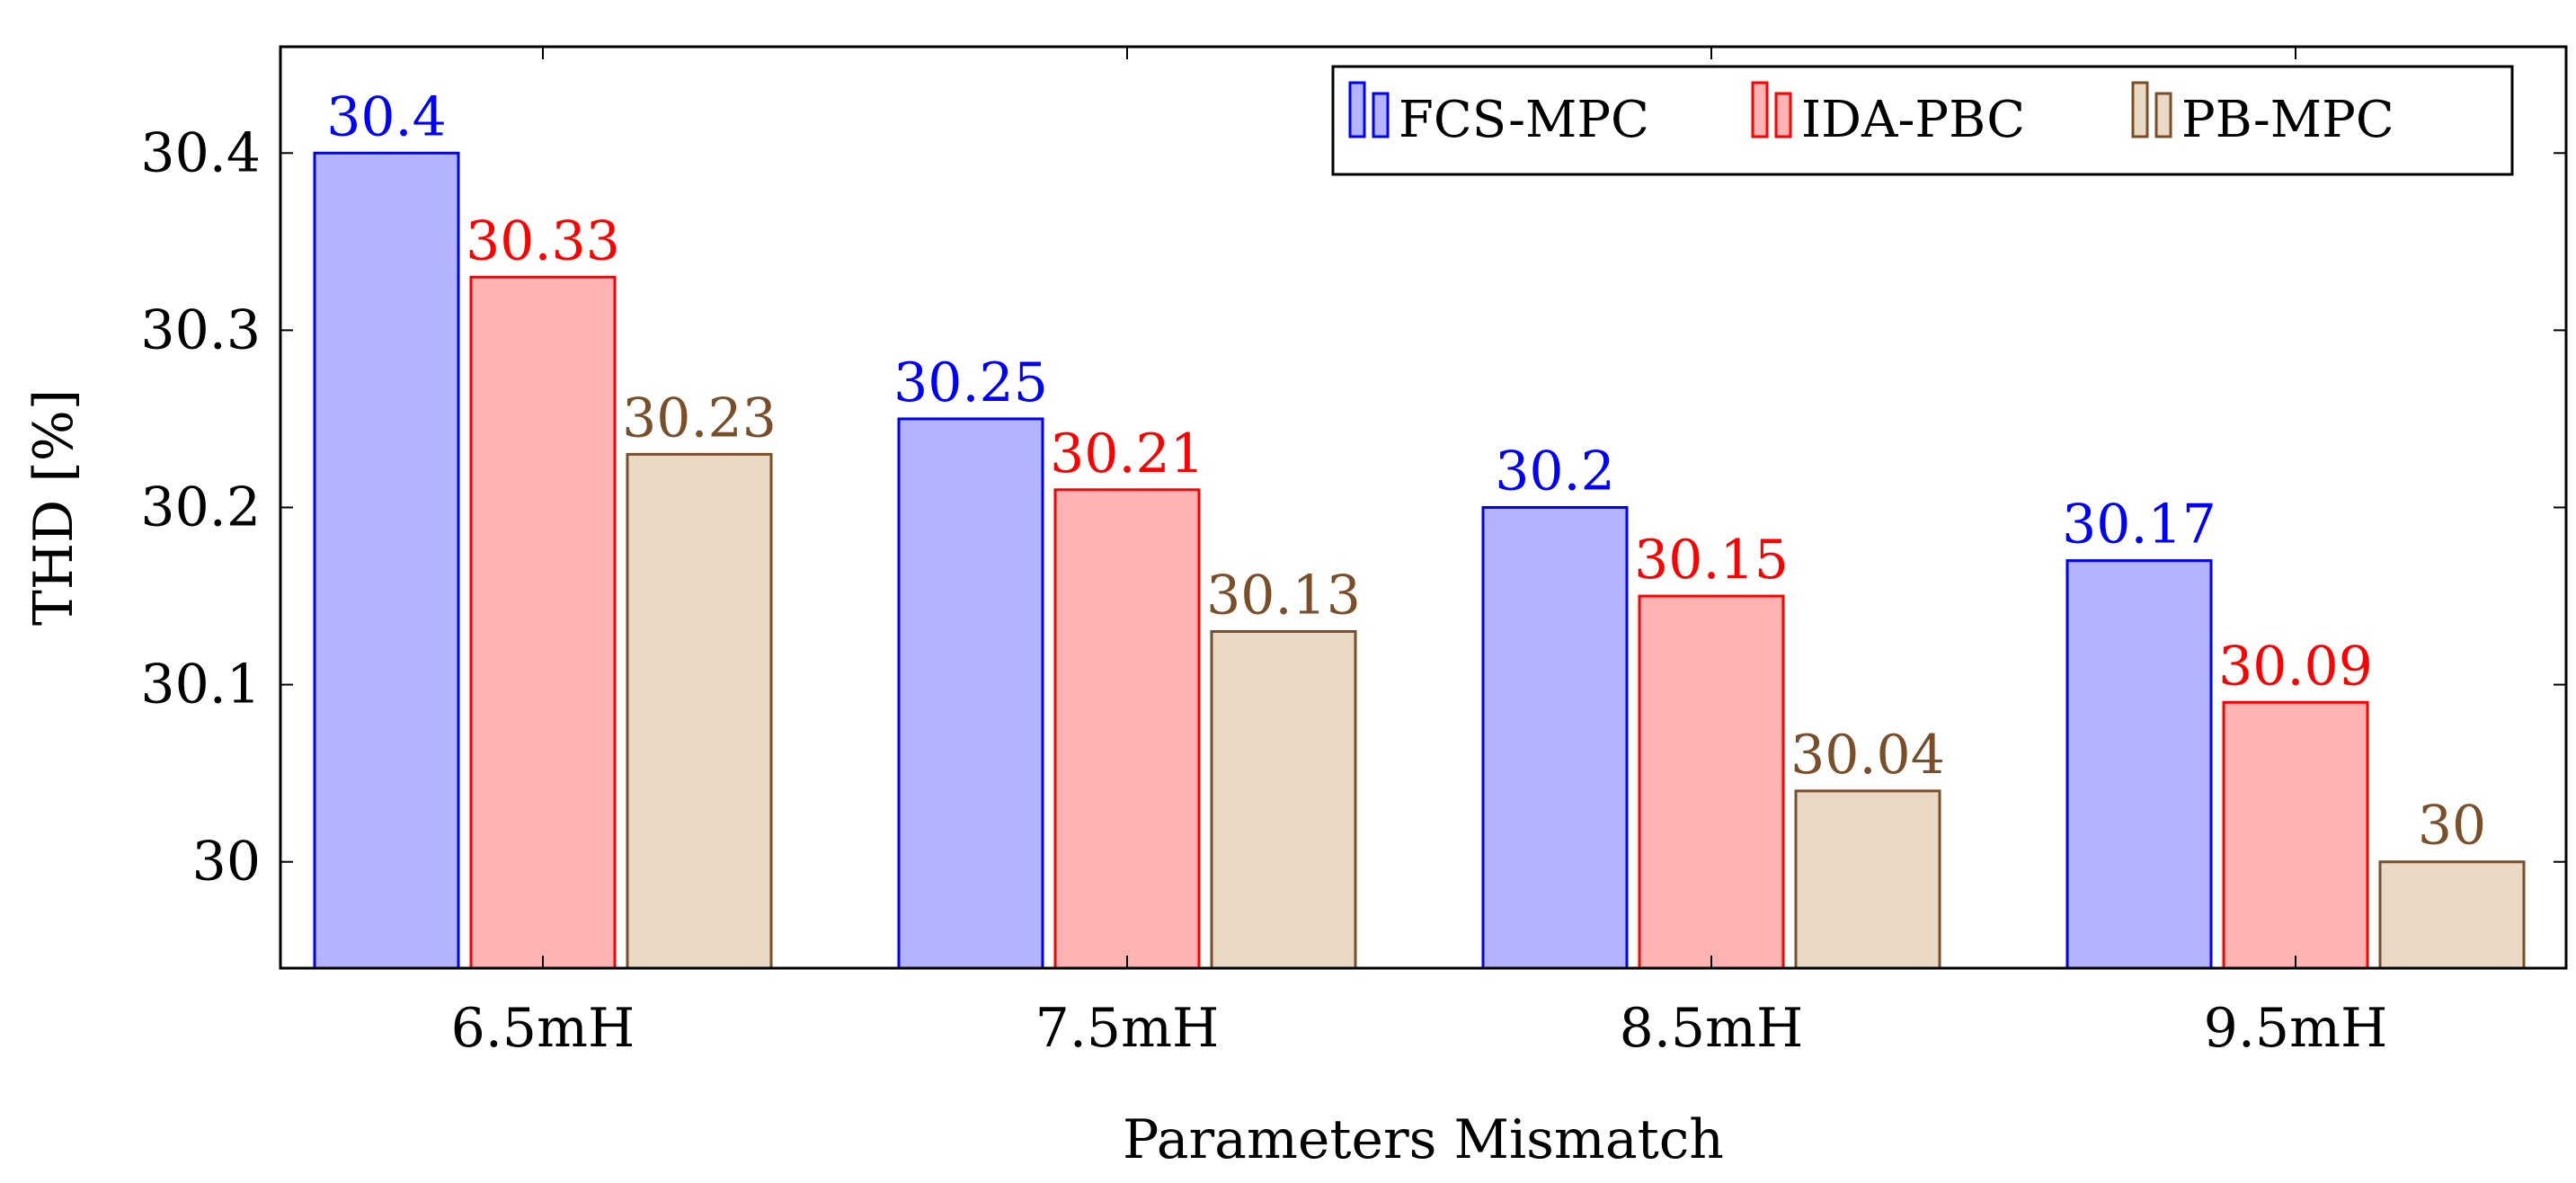  I want to click on bar-value-label: 30.21, so click(1127, 453).